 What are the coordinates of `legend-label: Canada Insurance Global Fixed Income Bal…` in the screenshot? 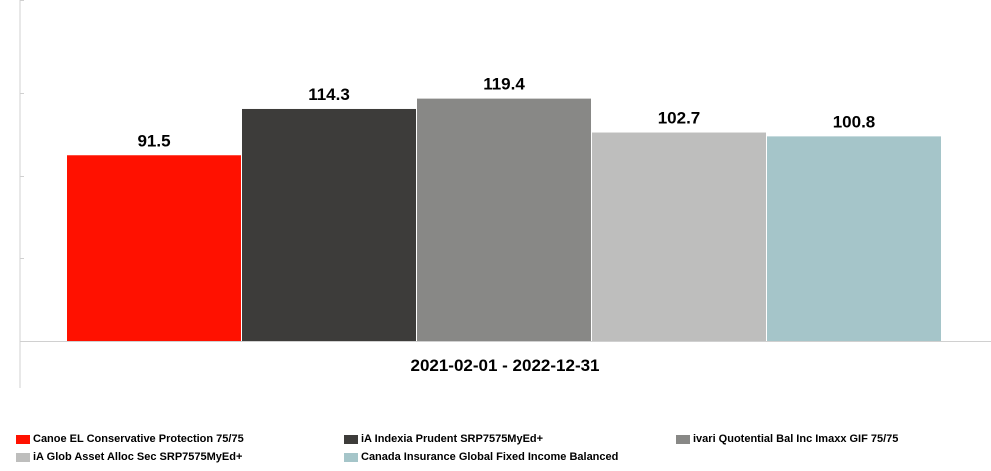 It's located at (490, 457).